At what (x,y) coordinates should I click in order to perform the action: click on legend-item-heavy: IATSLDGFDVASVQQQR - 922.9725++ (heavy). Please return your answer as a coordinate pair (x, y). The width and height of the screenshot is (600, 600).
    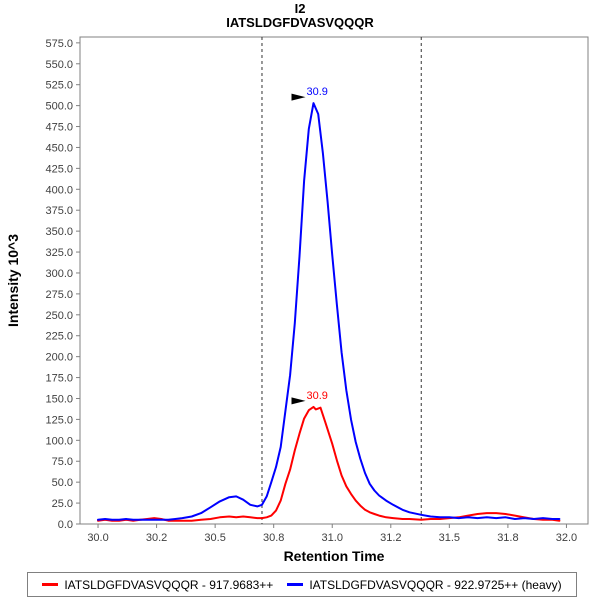
    Looking at the image, I should click on (424, 584).